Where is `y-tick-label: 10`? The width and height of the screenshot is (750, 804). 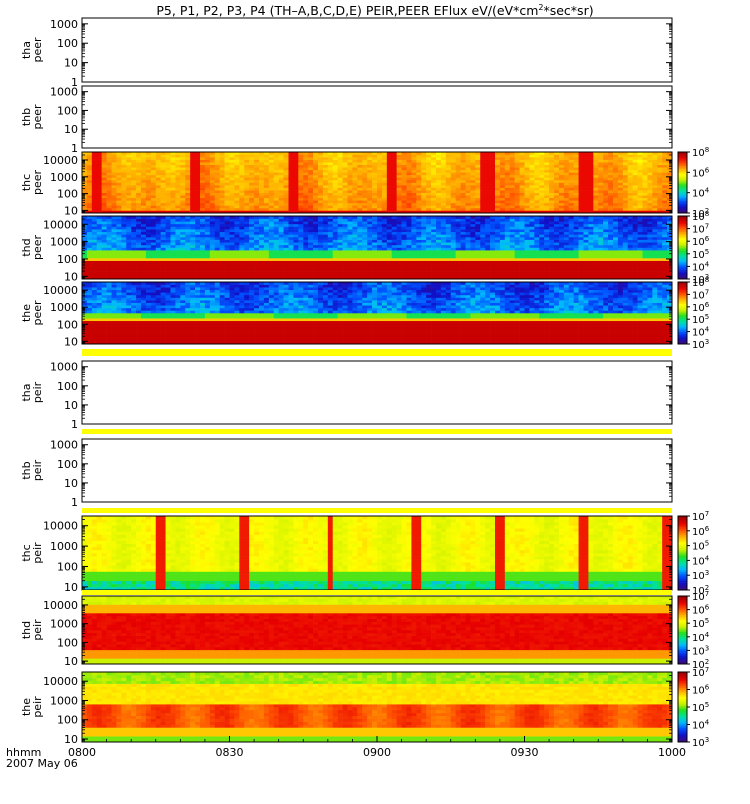
y-tick-label: 10 is located at coordinates (71, 63).